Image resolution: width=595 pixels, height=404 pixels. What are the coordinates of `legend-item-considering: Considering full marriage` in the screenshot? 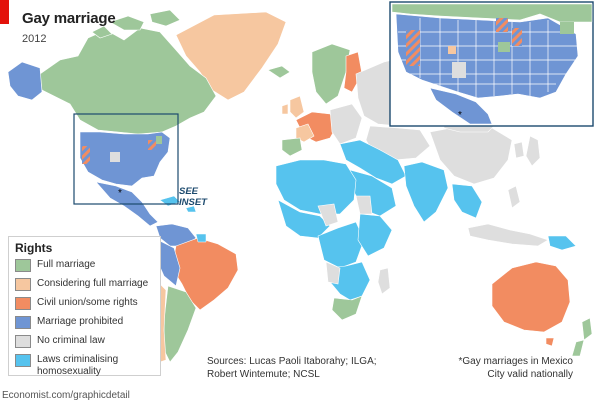 It's located at (81, 286).